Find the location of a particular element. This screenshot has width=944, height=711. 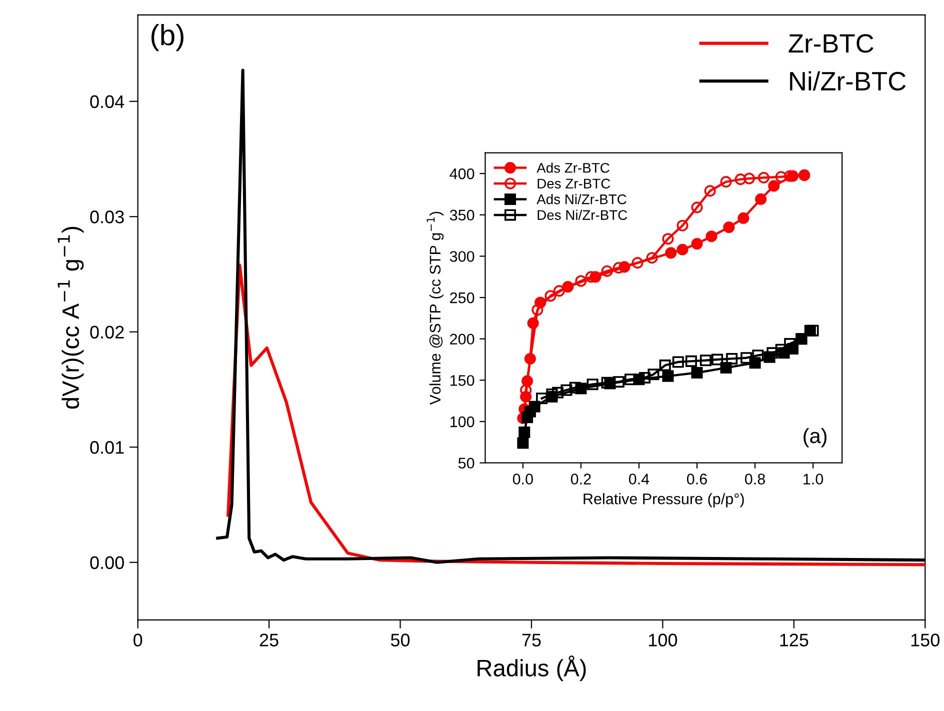

x-axis-title: Relative Pressure (p/p°) is located at coordinates (664, 500).